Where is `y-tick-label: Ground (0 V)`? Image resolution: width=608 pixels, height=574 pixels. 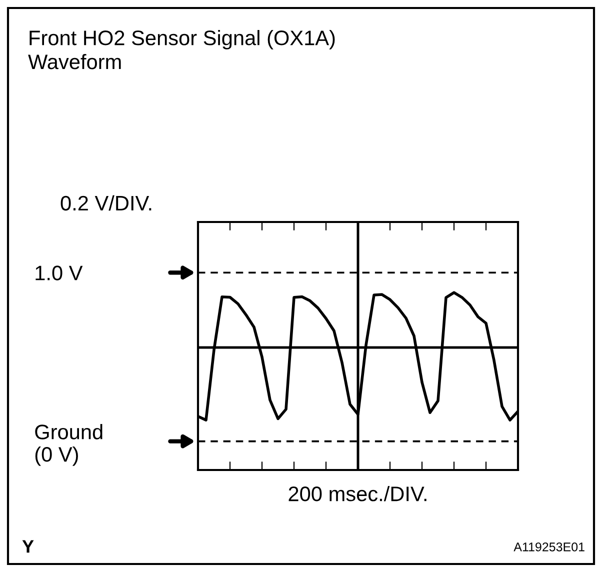 y-tick-label: Ground (0 V) is located at coordinates (68, 445).